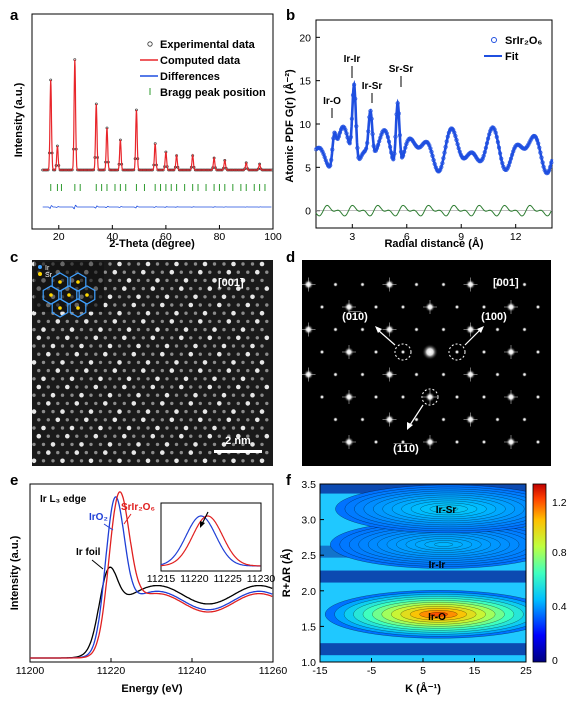  I want to click on panel-e-ylabel: Intensity (a.u.), so click(15, 572).